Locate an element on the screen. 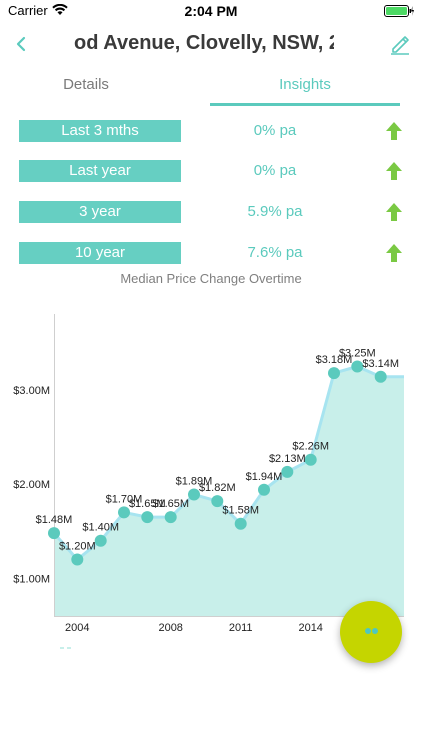  stat-row-10-year: 10 year 7.6% pa is located at coordinates (211, 253).